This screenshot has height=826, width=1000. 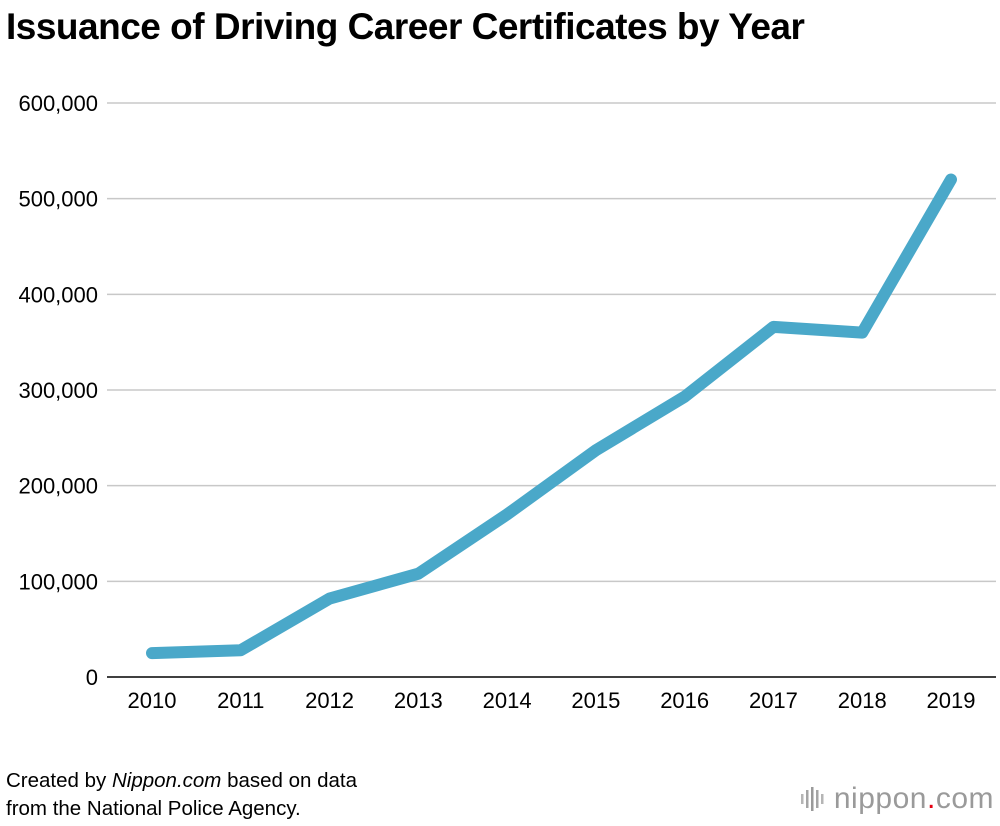 I want to click on x-axis-ticks: 2010 2011 2012 2013 2014 2015 2016 2017 2018 2019, so click(x=552, y=700).